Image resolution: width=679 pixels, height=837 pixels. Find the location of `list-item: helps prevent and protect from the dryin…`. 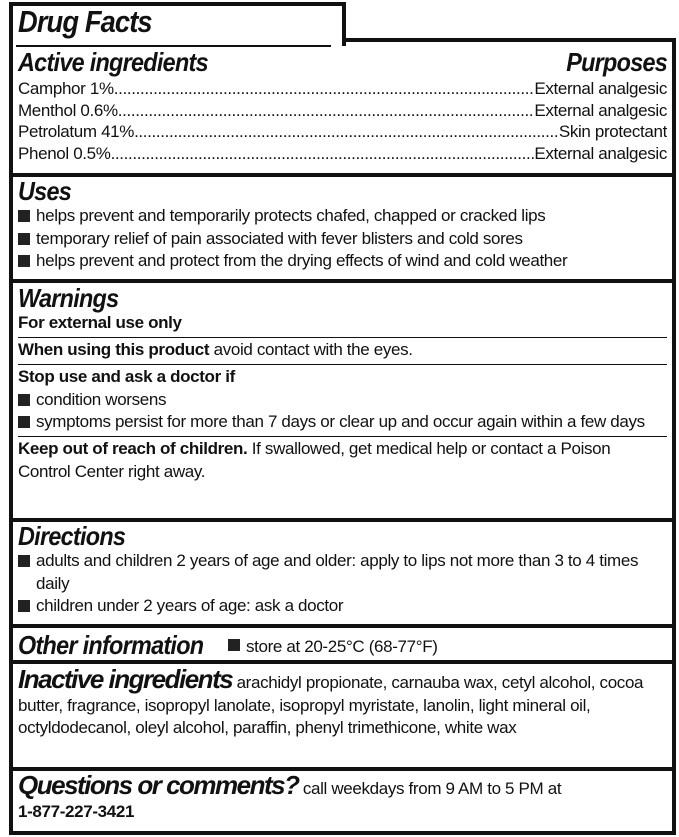

list-item: helps prevent and protect from the dryin… is located at coordinates (342, 261).